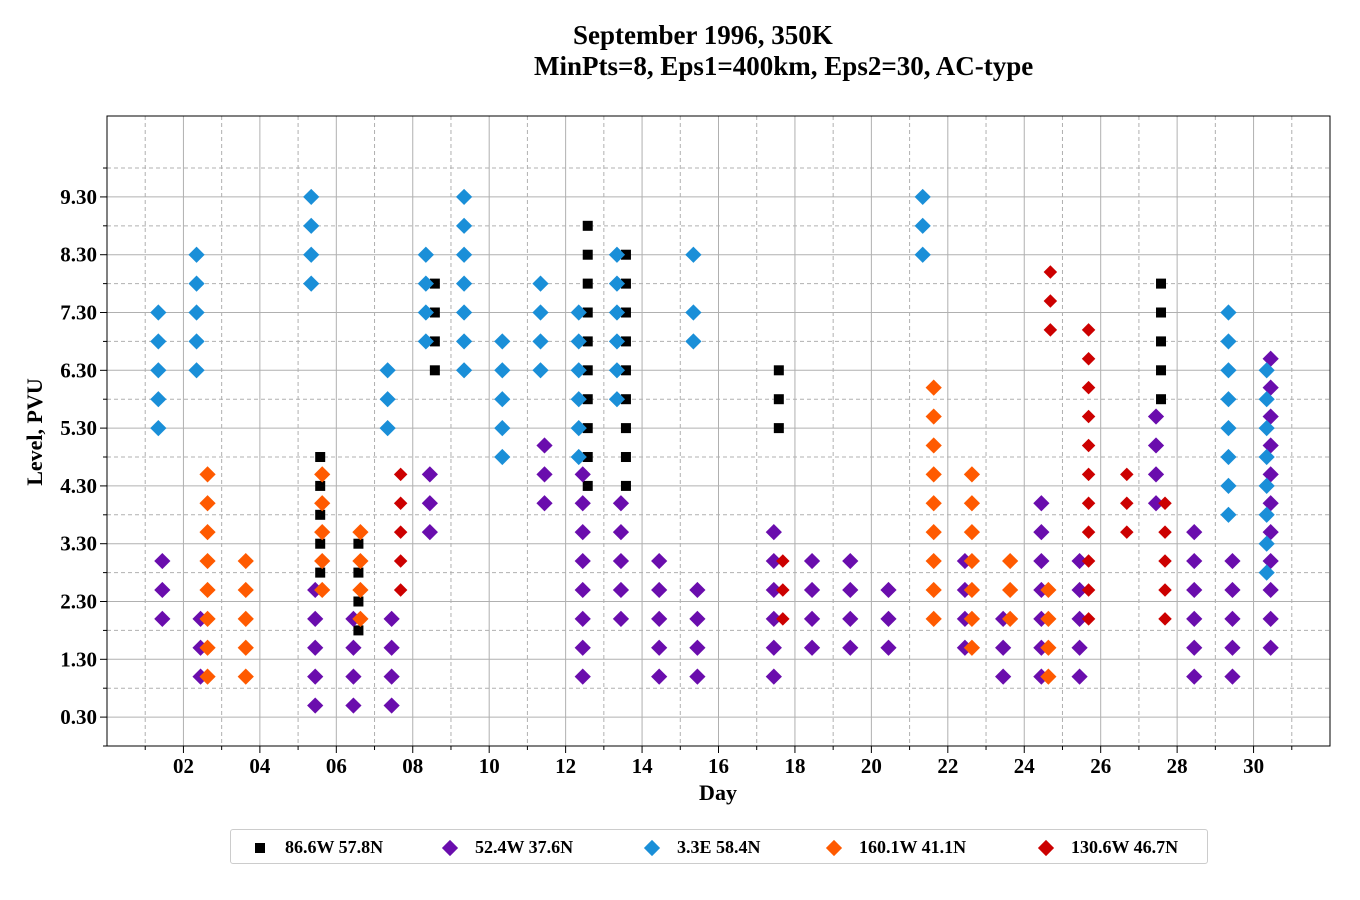 The width and height of the screenshot is (1360, 900). Describe the element at coordinates (78, 717) in the screenshot. I see `y-tick-label: 0.30` at that location.